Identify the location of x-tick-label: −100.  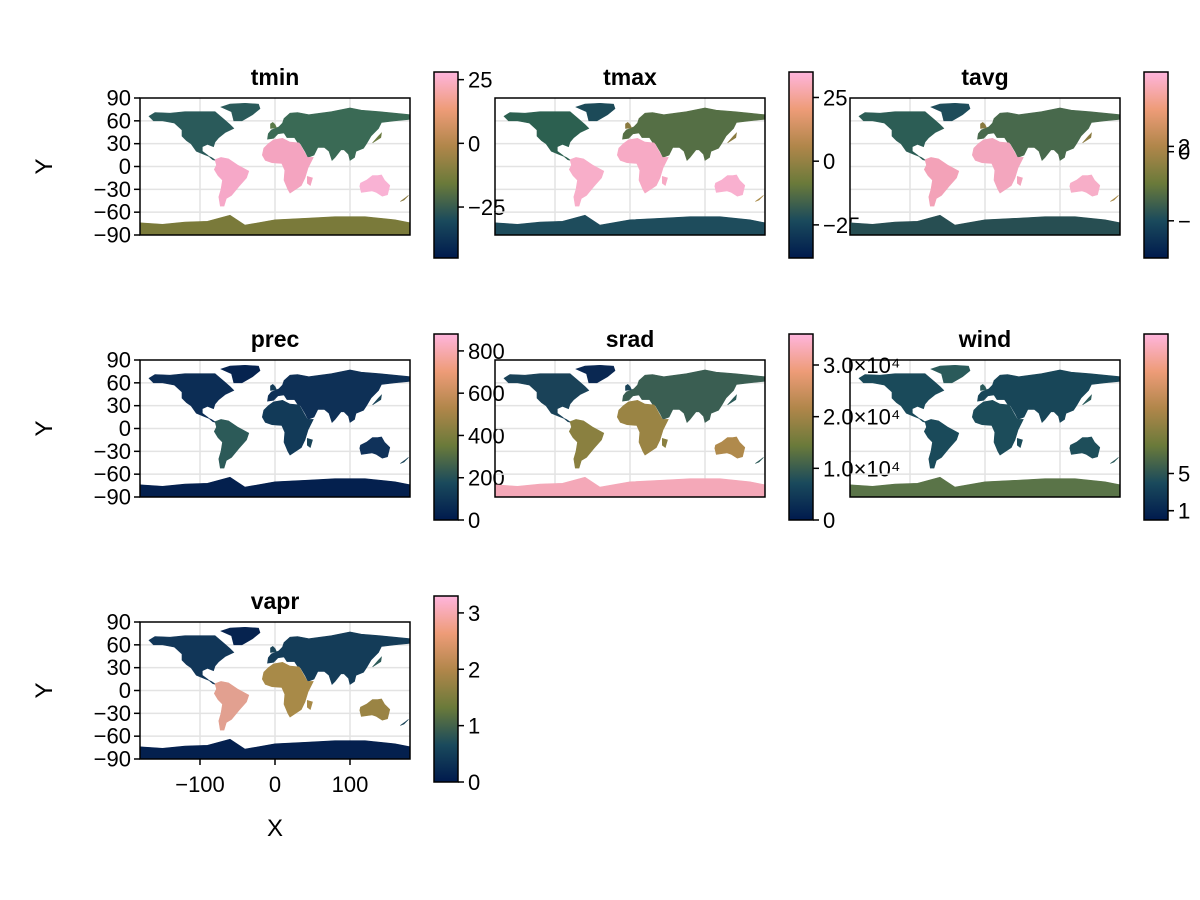
(200, 784).